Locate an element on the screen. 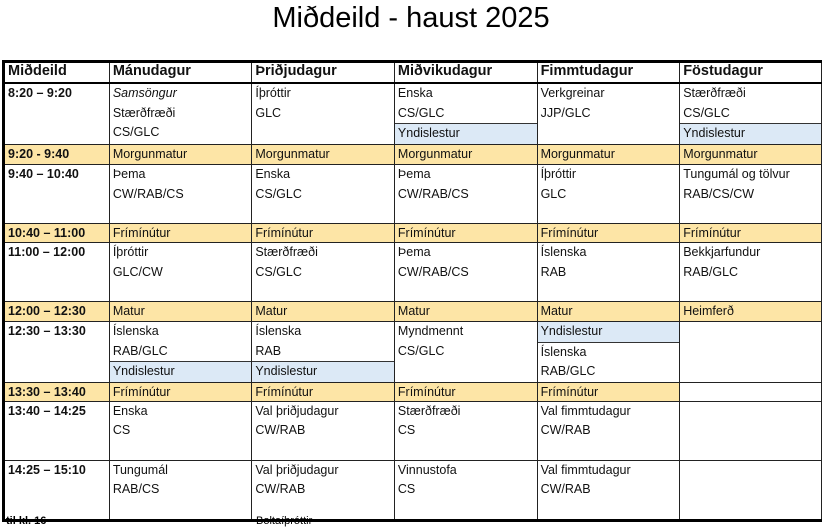  schedule-cell: Íþróttir GLC is located at coordinates (323, 113).